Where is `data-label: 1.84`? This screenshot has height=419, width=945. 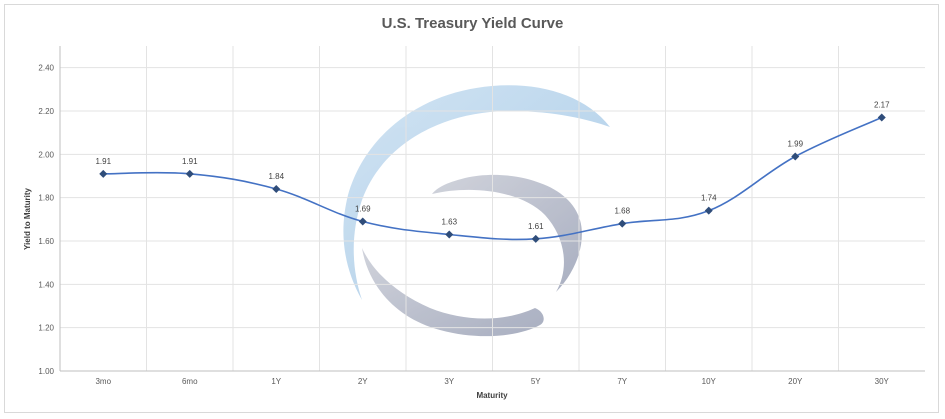 data-label: 1.84 is located at coordinates (276, 176).